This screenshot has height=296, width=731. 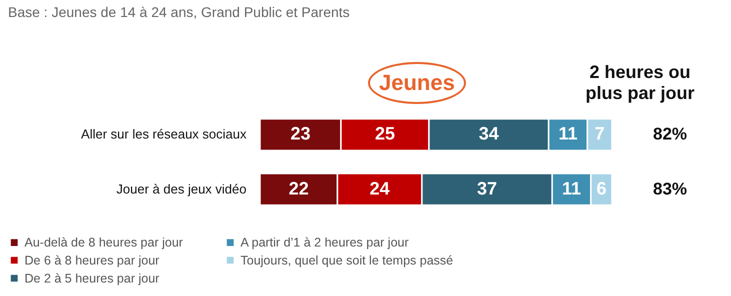 I want to click on data-label: 24, so click(x=380, y=188).